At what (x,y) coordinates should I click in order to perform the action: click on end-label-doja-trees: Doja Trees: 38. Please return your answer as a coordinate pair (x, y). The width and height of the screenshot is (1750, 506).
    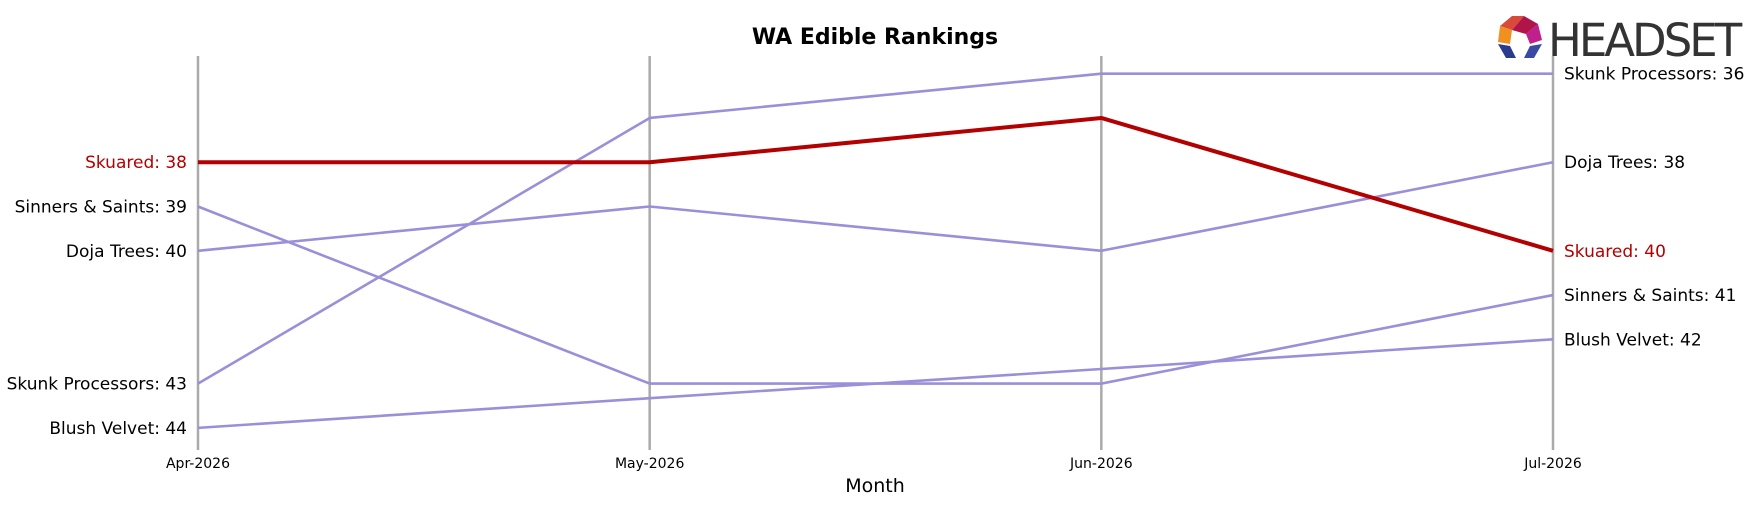
    Looking at the image, I should click on (1624, 163).